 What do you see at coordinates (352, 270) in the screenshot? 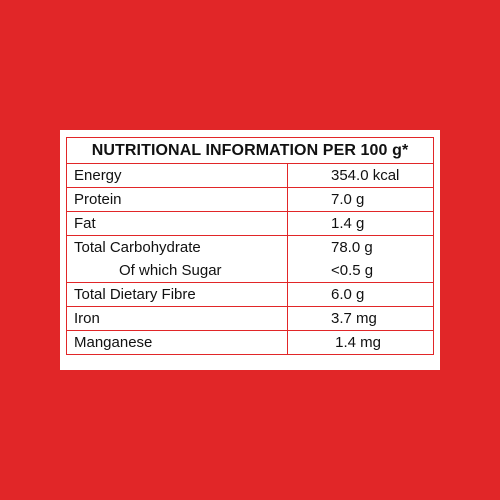
I see `sugar-value: <0.5 g` at bounding box center [352, 270].